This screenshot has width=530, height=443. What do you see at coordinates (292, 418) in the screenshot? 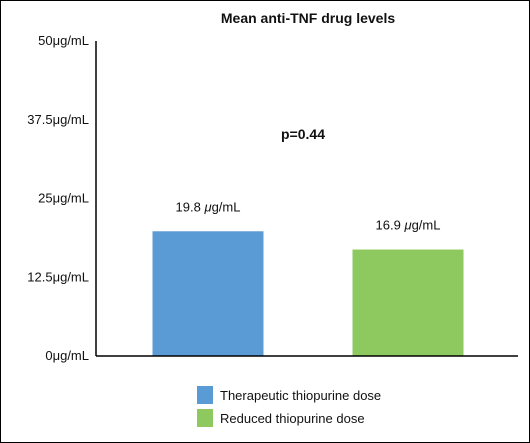
I see `legend-label: Reduced thiopurine dose` at bounding box center [292, 418].